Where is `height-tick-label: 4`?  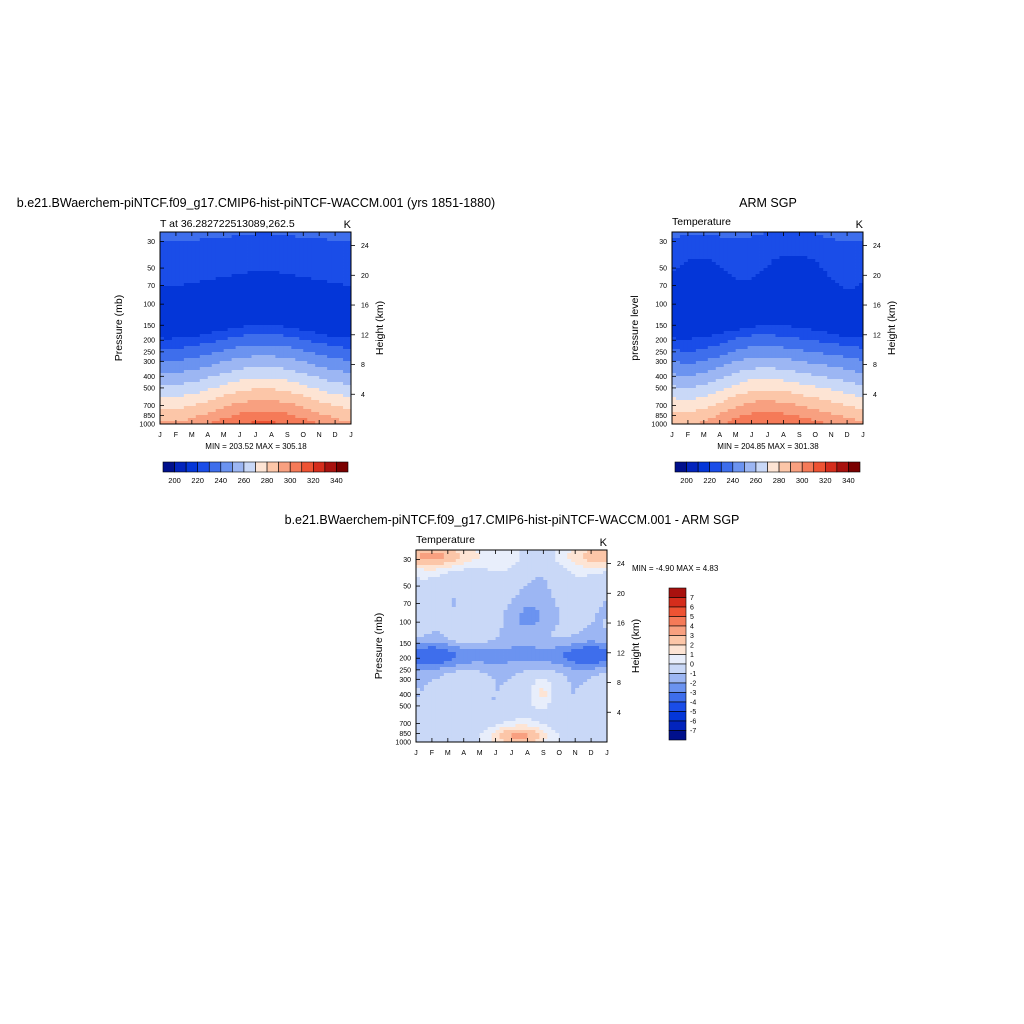
height-tick-label: 4 is located at coordinates (363, 395).